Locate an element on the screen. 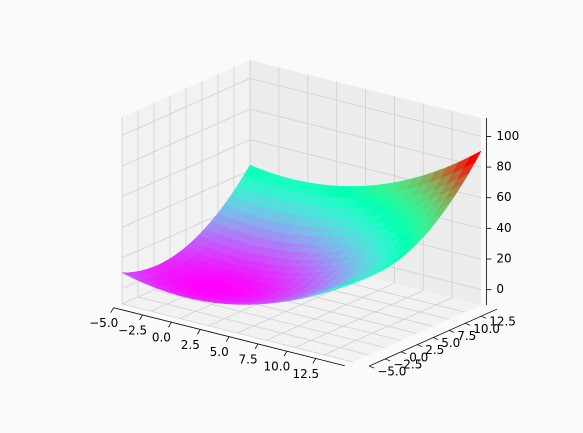  surface-cell is located at coordinates (131, 275).